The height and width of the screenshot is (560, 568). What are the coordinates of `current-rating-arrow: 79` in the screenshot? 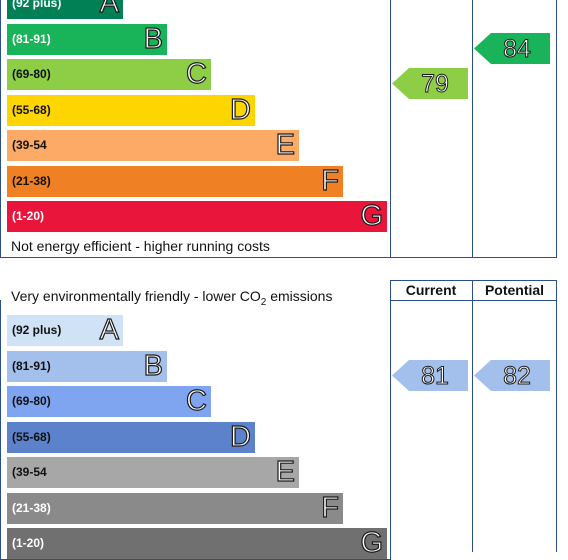 It's located at (430, 83).